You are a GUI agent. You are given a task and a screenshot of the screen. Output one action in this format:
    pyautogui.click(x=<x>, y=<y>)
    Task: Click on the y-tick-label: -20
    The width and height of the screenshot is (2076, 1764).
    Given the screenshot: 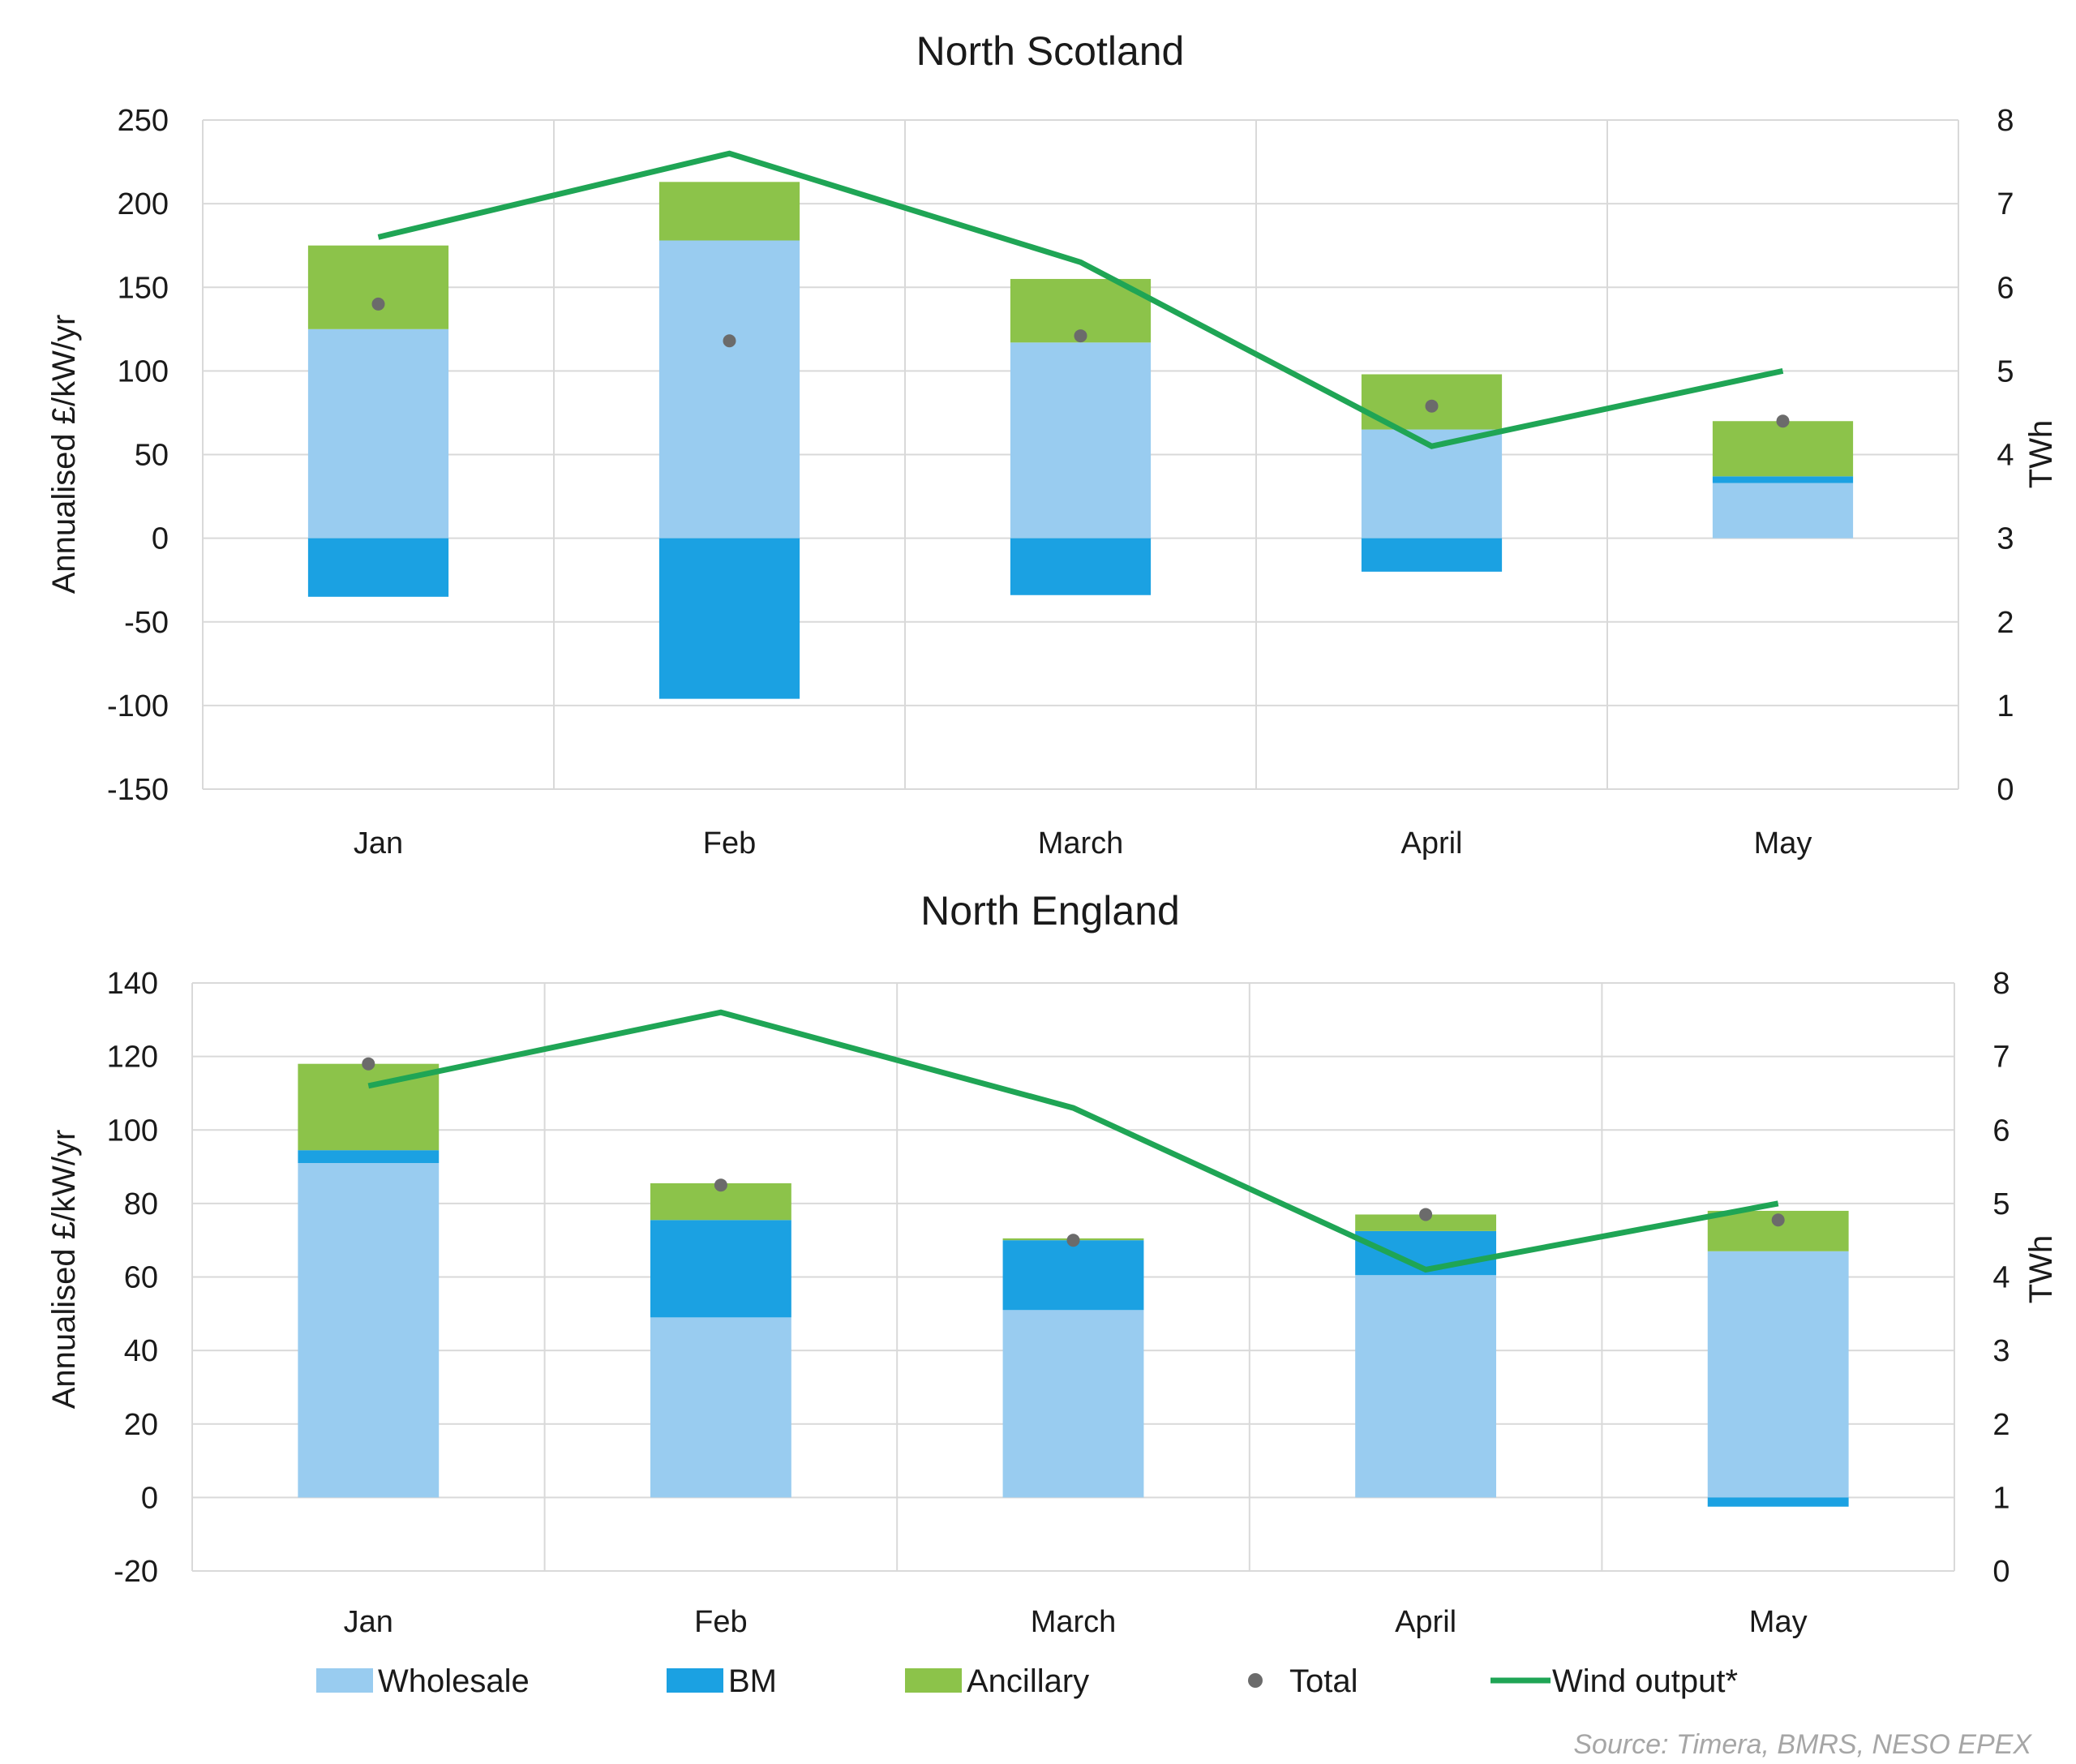 What is the action you would take?
    pyautogui.click(x=136, y=1572)
    